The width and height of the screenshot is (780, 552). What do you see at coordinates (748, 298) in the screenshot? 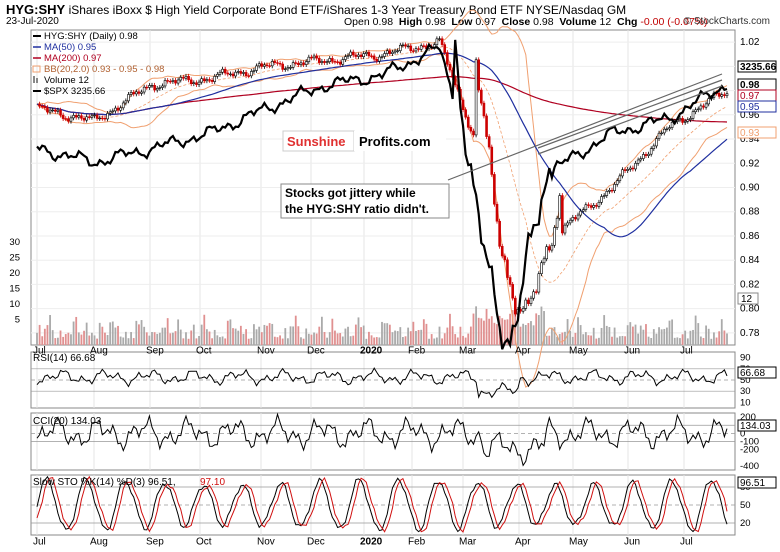
I see `volume-right-box` at bounding box center [748, 298].